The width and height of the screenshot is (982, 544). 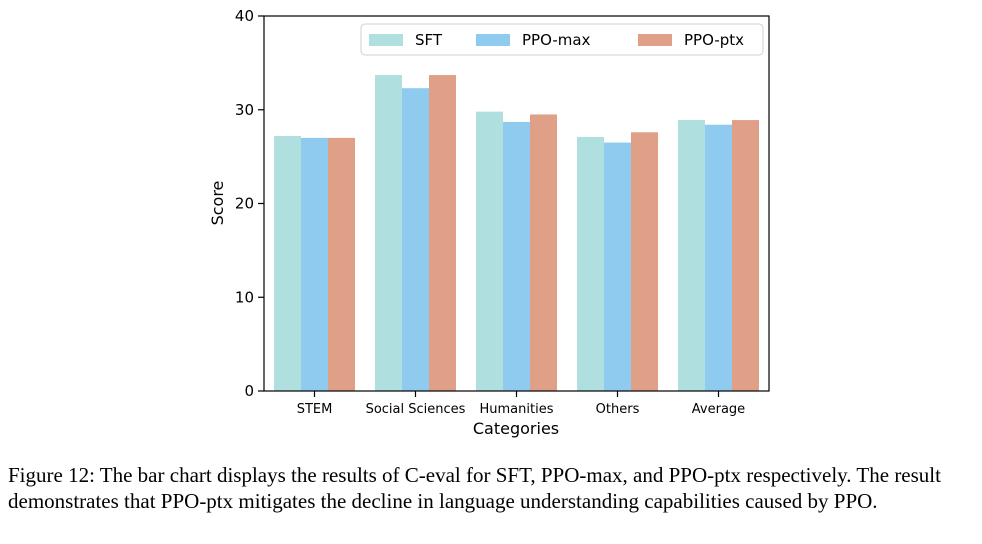 I want to click on y-tick-label: 40, so click(x=244, y=16).